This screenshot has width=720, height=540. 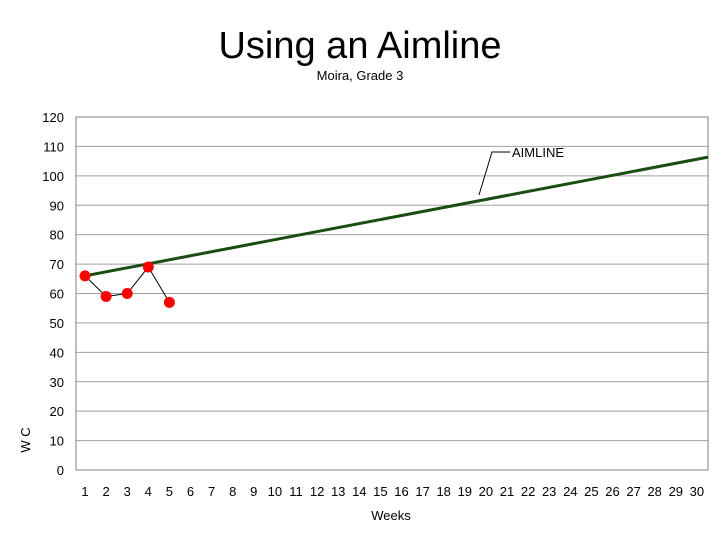 What do you see at coordinates (317, 491) in the screenshot?
I see `x-tick-label: 12` at bounding box center [317, 491].